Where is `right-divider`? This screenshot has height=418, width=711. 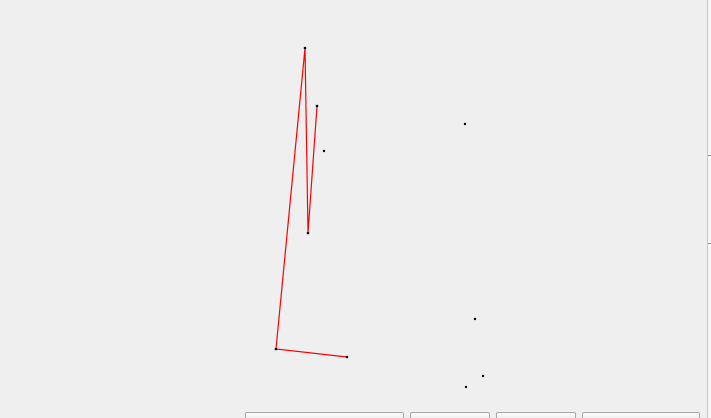
right-divider is located at coordinates (707, 209).